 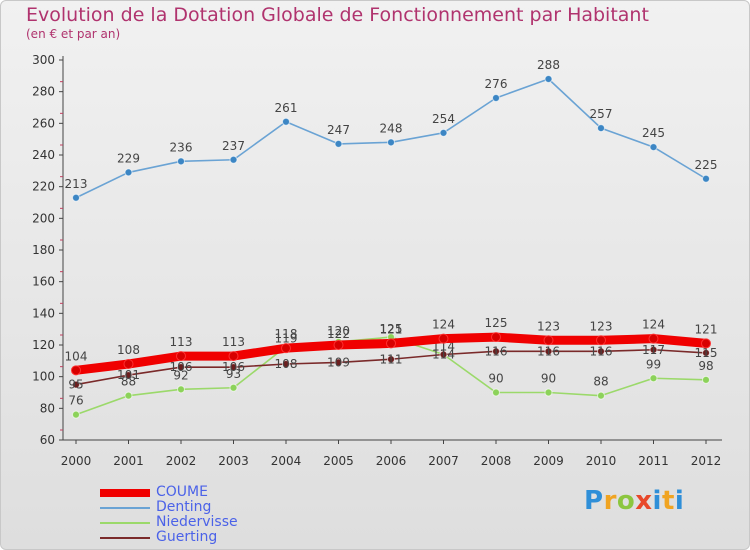 I want to click on data-label-denting: 245, so click(x=653, y=133).